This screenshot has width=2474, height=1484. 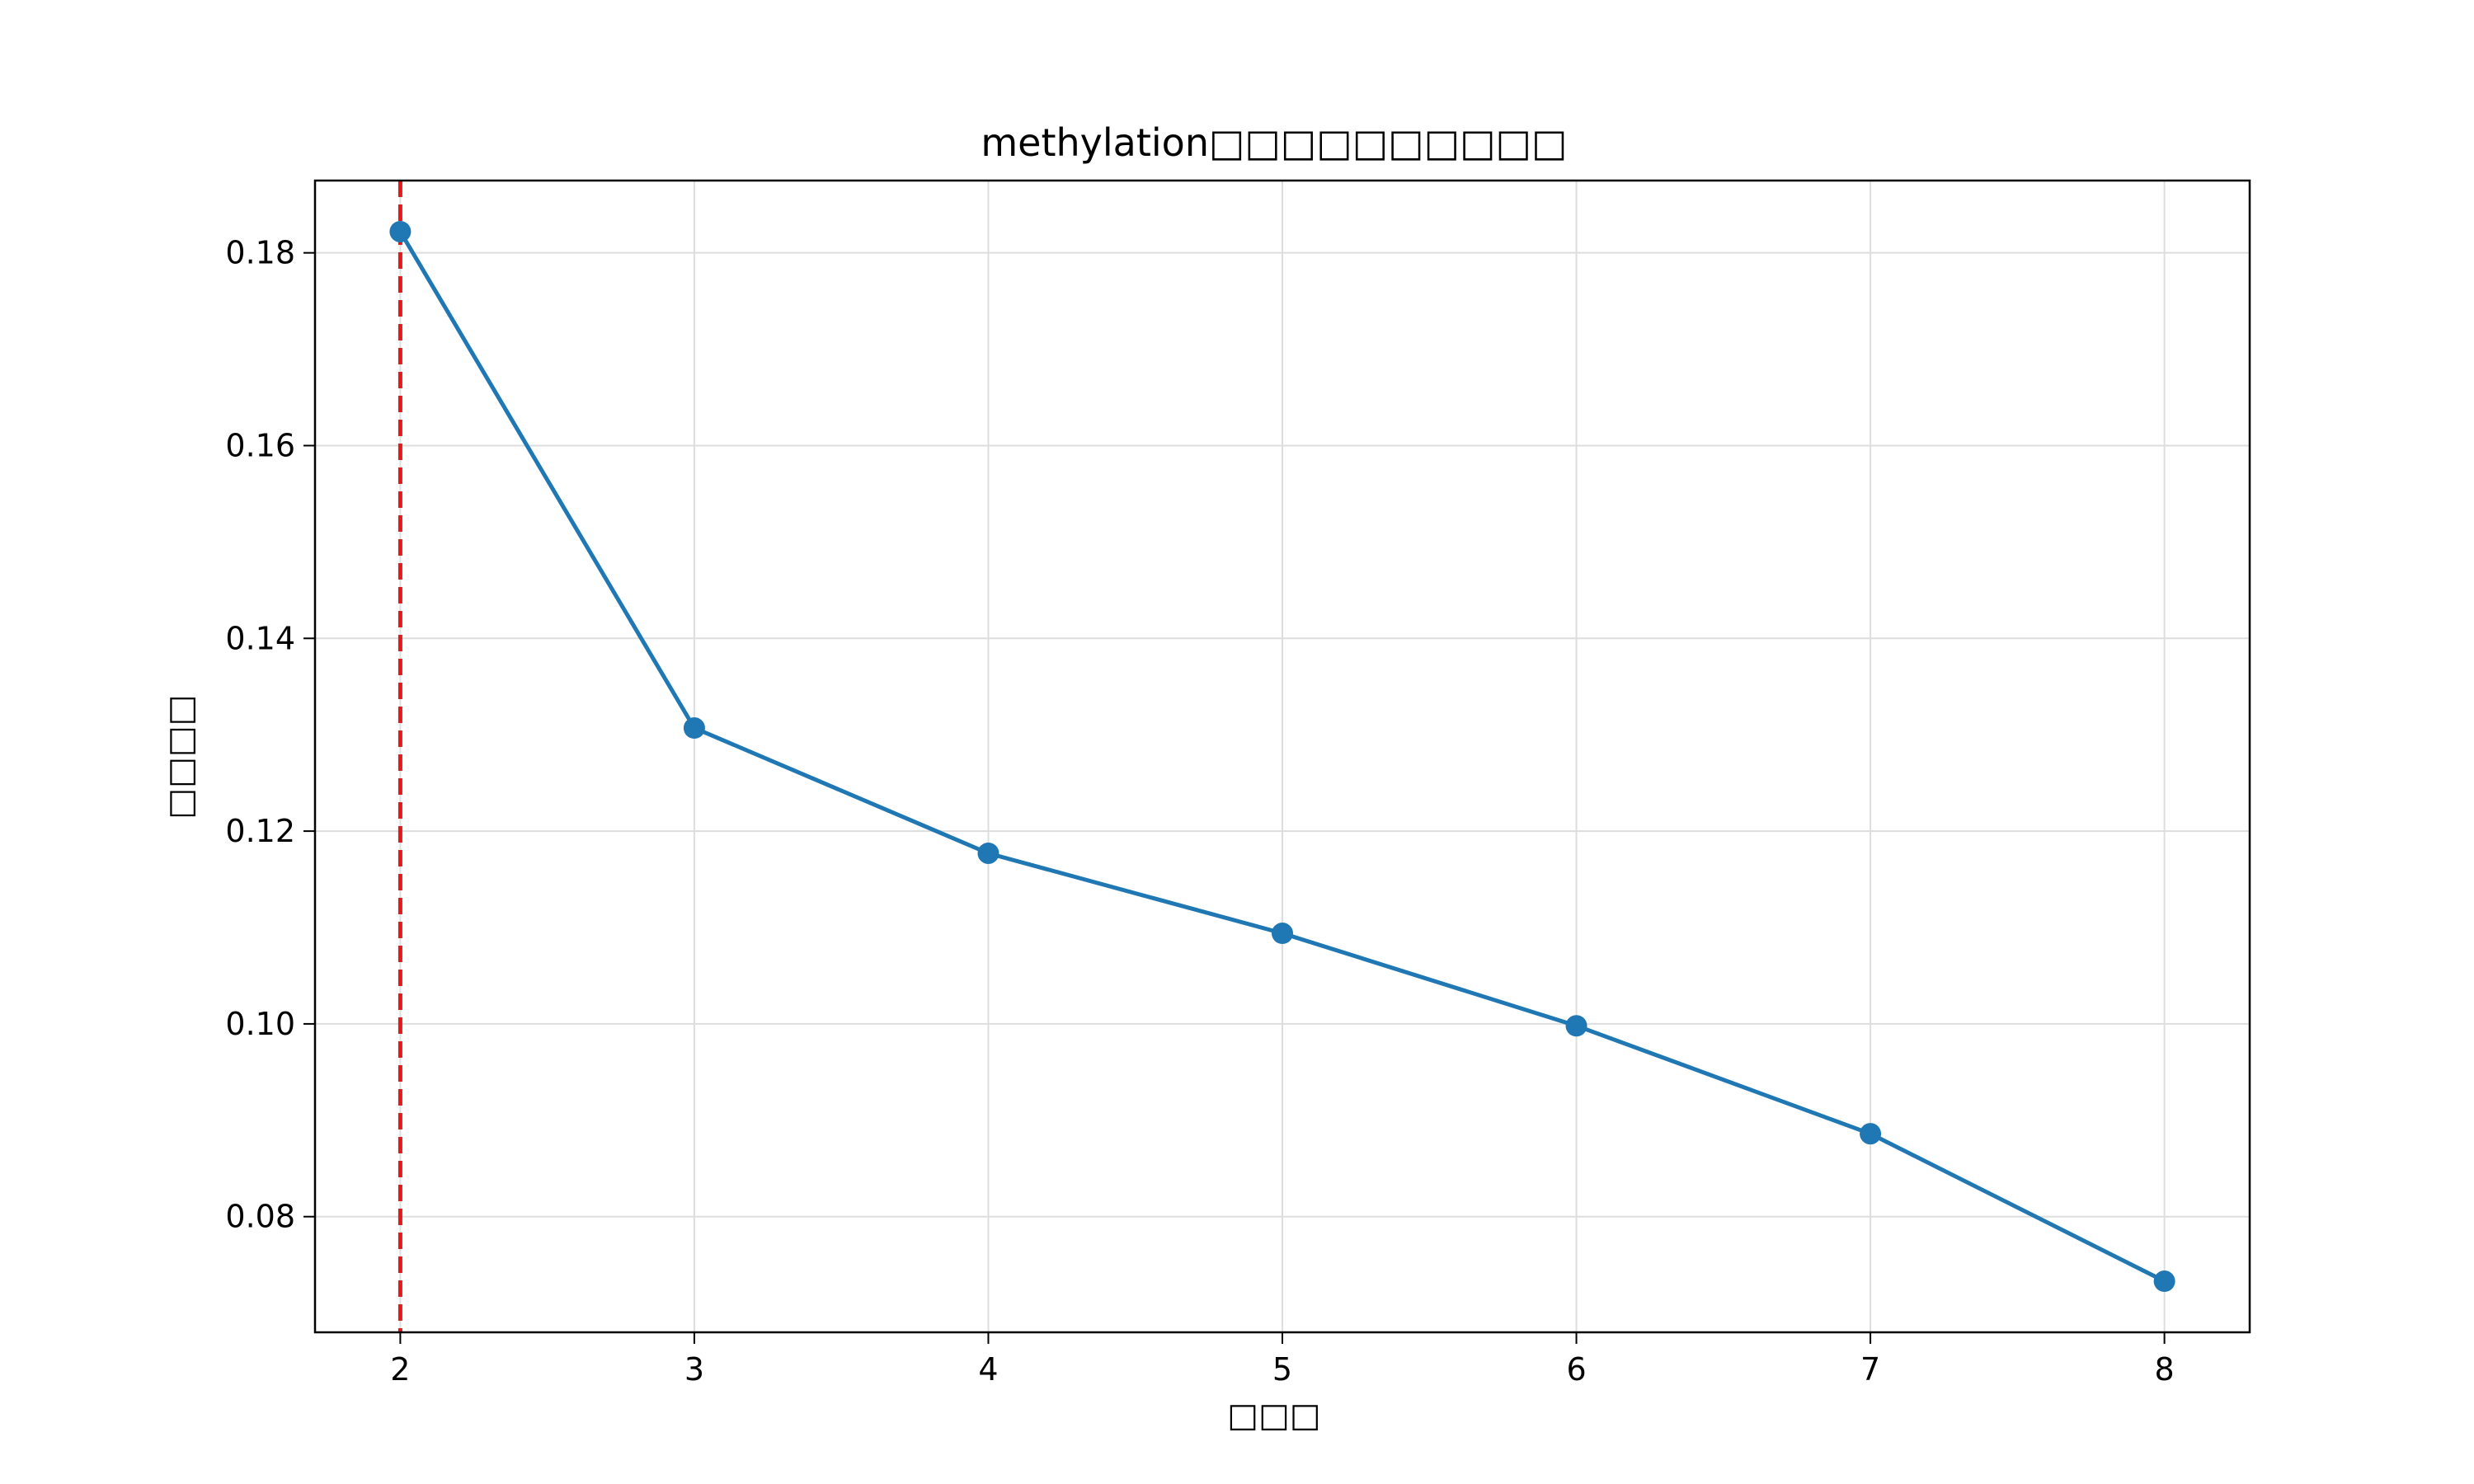 What do you see at coordinates (181, 756) in the screenshot?
I see `y-axis-label: □□□□` at bounding box center [181, 756].